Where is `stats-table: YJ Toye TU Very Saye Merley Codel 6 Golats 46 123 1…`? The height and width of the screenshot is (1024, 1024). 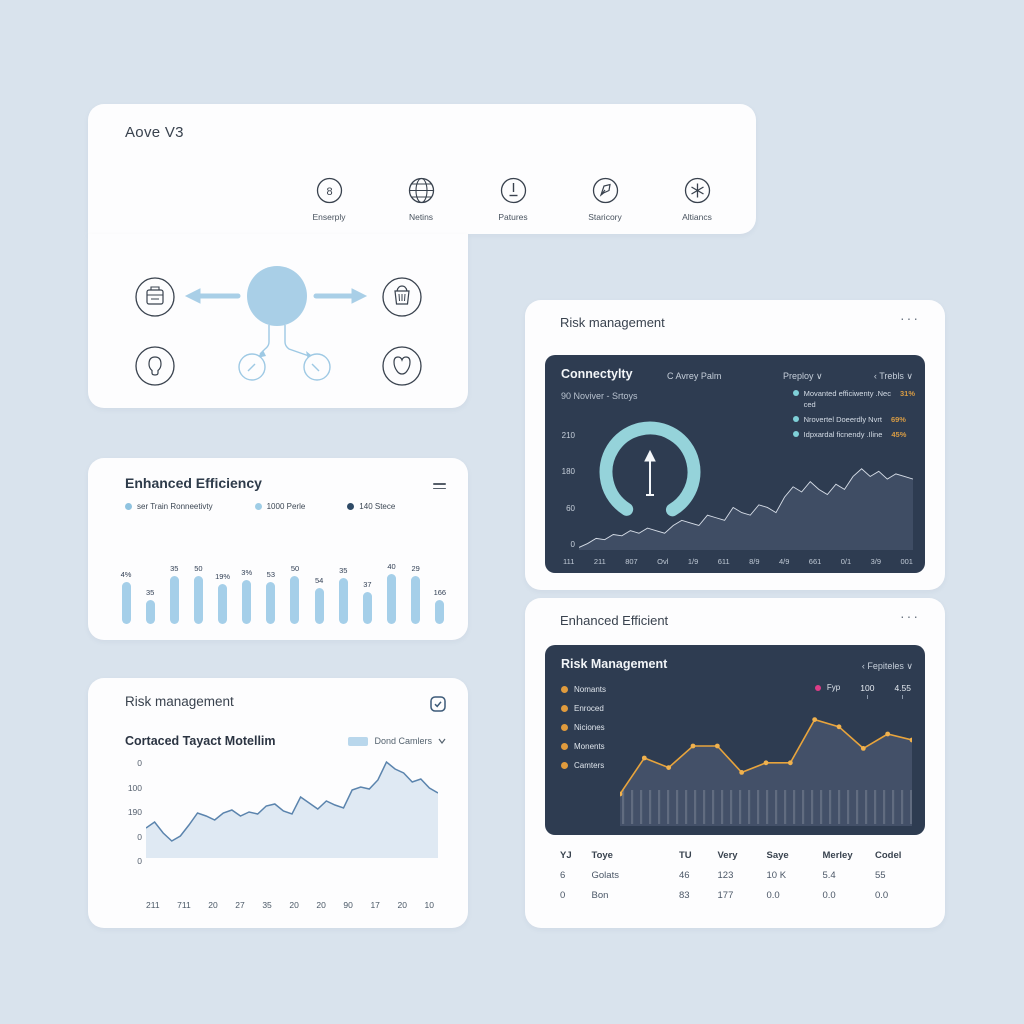
stats-table: YJ Toye TU Very Saye Merley Codel 6 Golats 46 123 1… is located at coordinates (735, 880).